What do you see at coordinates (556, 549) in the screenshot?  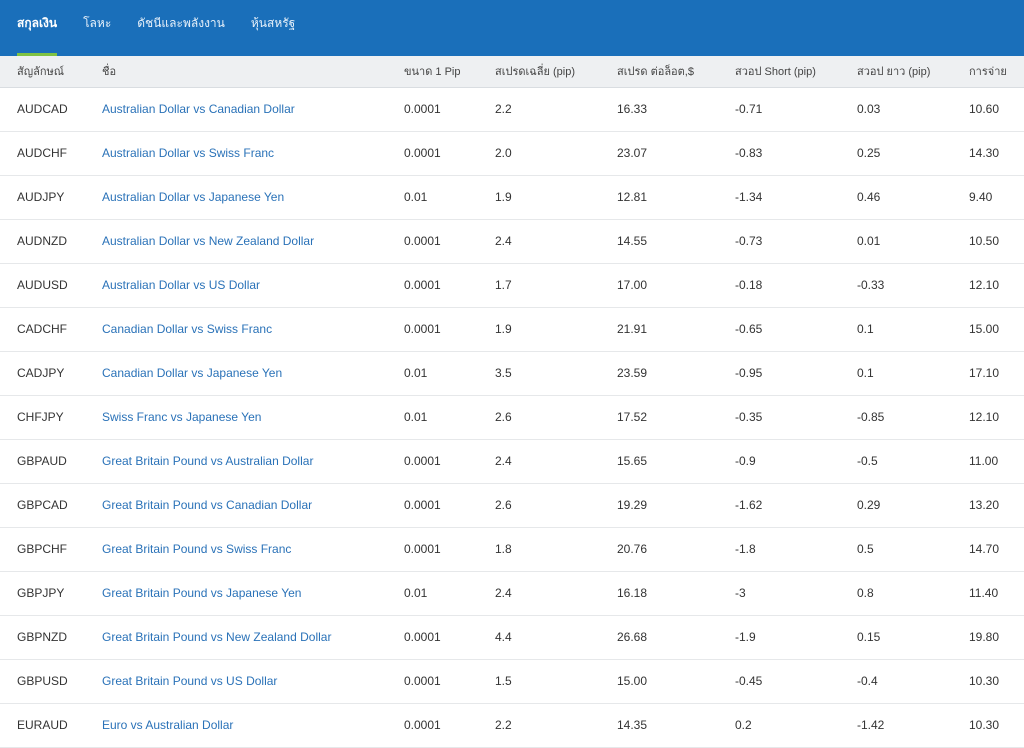 I see `avg-spread-cell: 1.8` at bounding box center [556, 549].